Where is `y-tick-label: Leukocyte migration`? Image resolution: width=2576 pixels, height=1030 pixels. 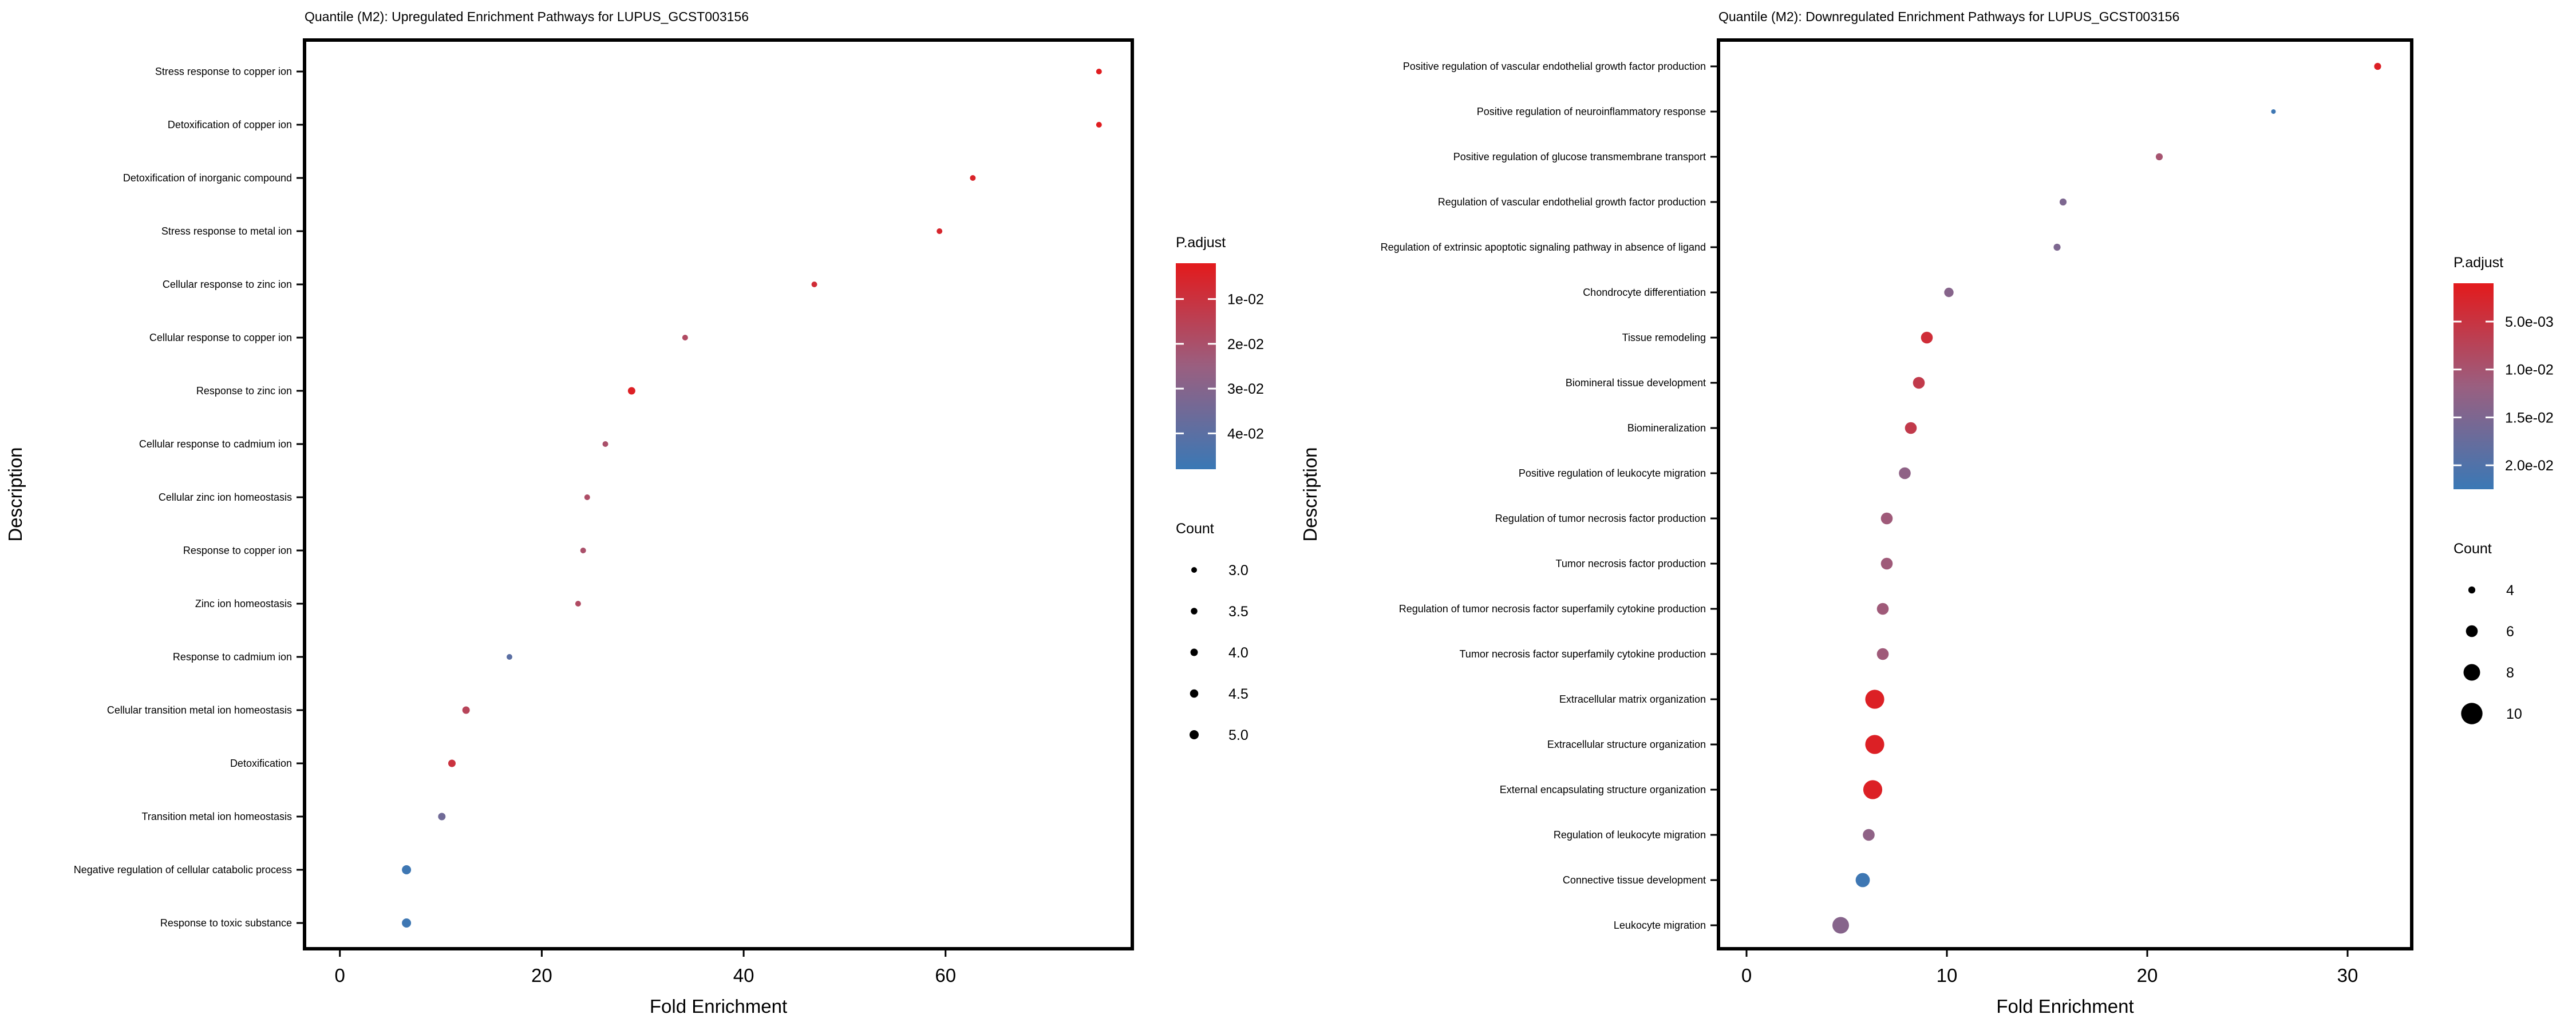
y-tick-label: Leukocyte migration is located at coordinates (1660, 925).